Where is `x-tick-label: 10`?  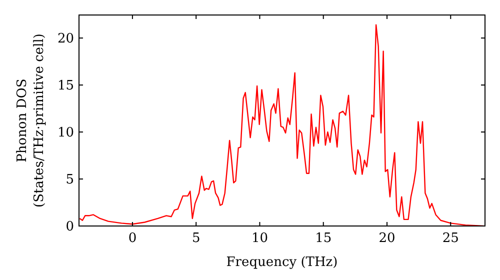 x-tick-label: 10 is located at coordinates (259, 238).